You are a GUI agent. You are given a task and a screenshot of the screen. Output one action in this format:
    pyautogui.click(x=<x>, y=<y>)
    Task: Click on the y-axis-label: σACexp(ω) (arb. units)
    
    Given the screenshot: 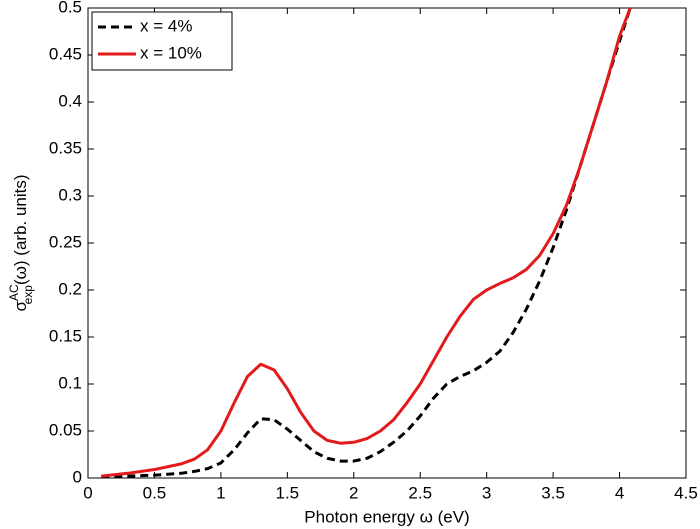 What is the action you would take?
    pyautogui.click(x=21, y=242)
    